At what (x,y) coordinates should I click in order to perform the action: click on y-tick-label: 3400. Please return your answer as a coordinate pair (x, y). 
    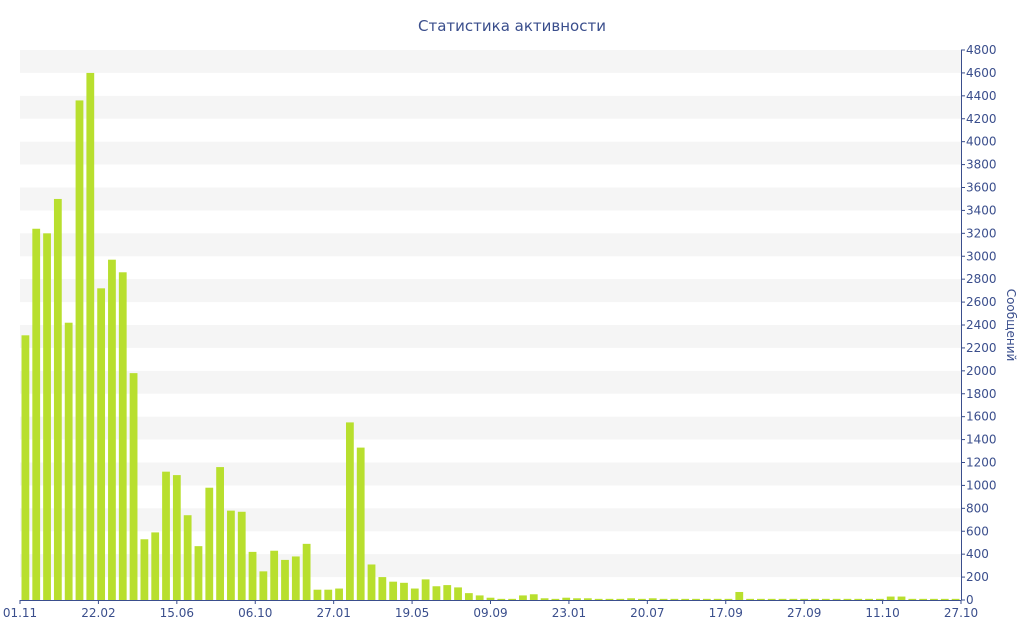
    Looking at the image, I should click on (981, 210).